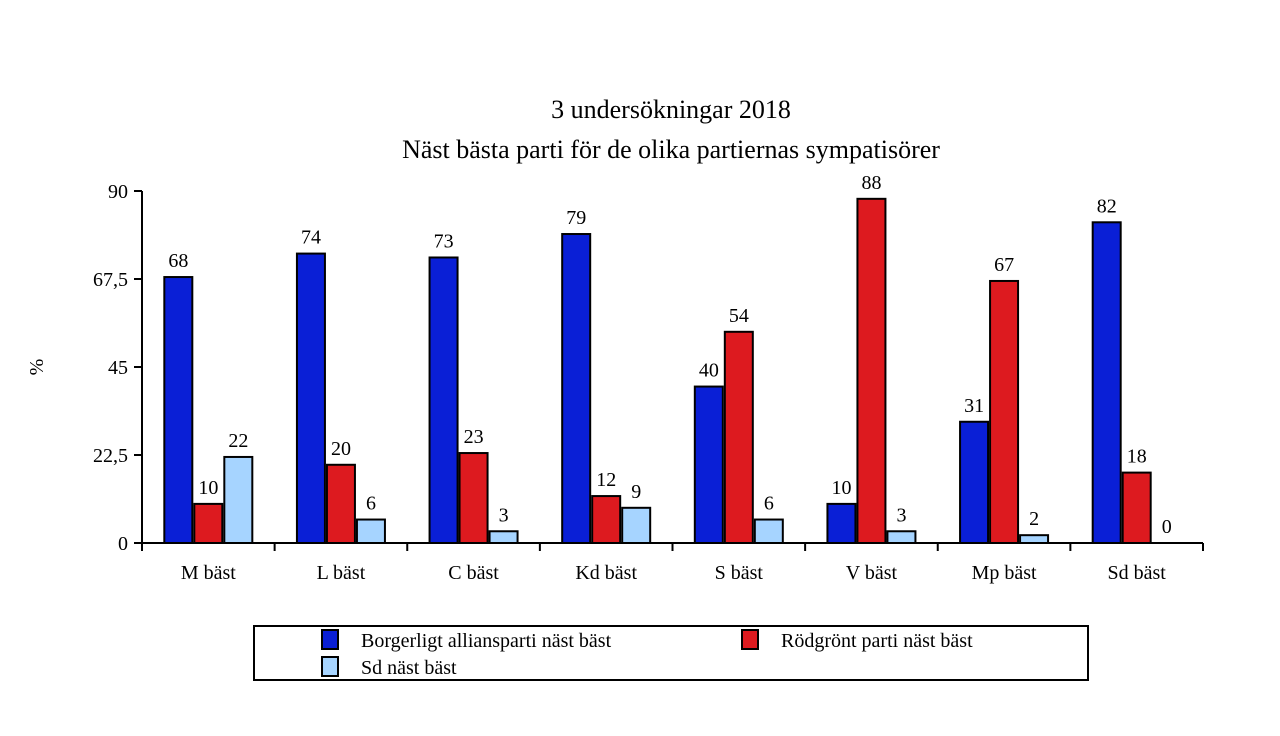  Describe the element at coordinates (872, 573) in the screenshot. I see `x-tick-label: V bäst` at that location.